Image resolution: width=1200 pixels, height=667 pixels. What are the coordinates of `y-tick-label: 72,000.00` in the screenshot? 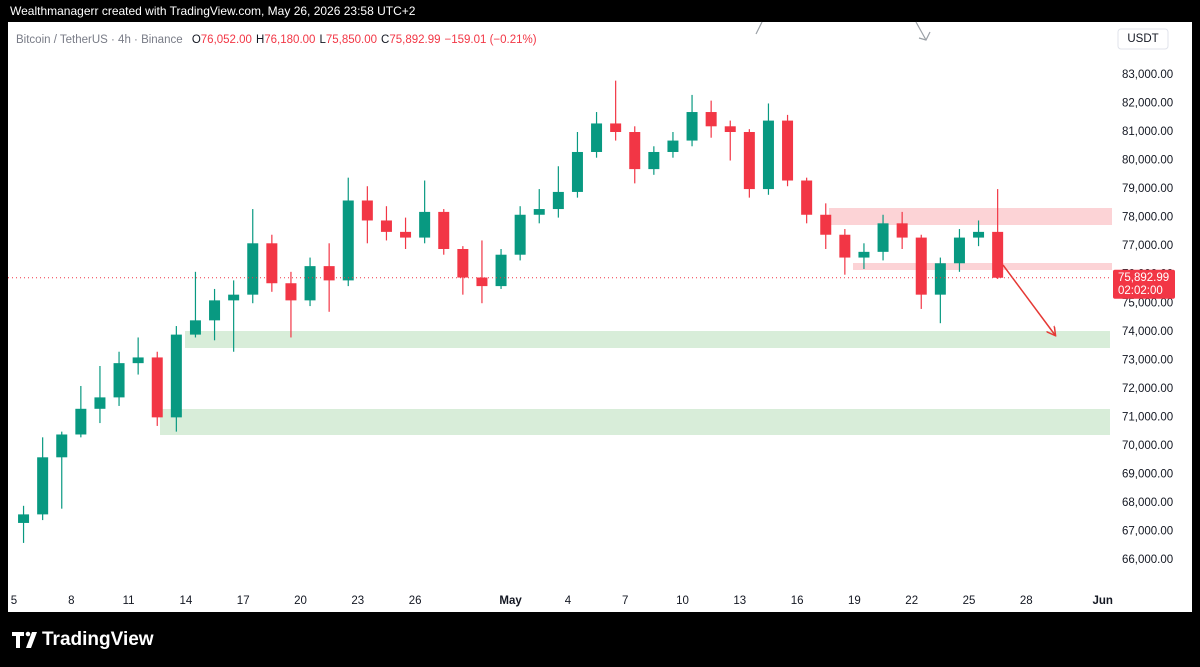 It's located at (1147, 389).